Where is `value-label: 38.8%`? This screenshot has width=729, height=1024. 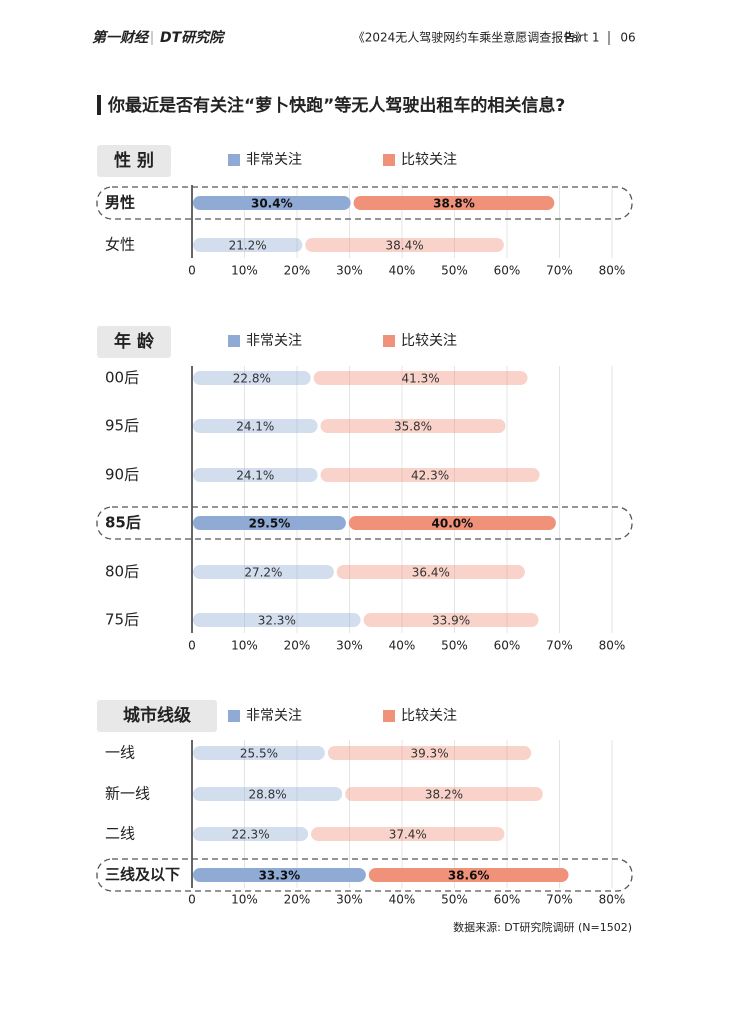
value-label: 38.8% is located at coordinates (454, 204).